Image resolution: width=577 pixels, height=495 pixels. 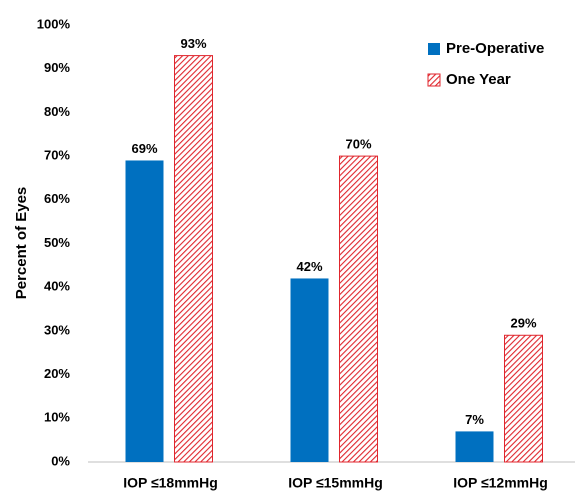 What do you see at coordinates (193, 43) in the screenshot?
I see `data-label: 93%` at bounding box center [193, 43].